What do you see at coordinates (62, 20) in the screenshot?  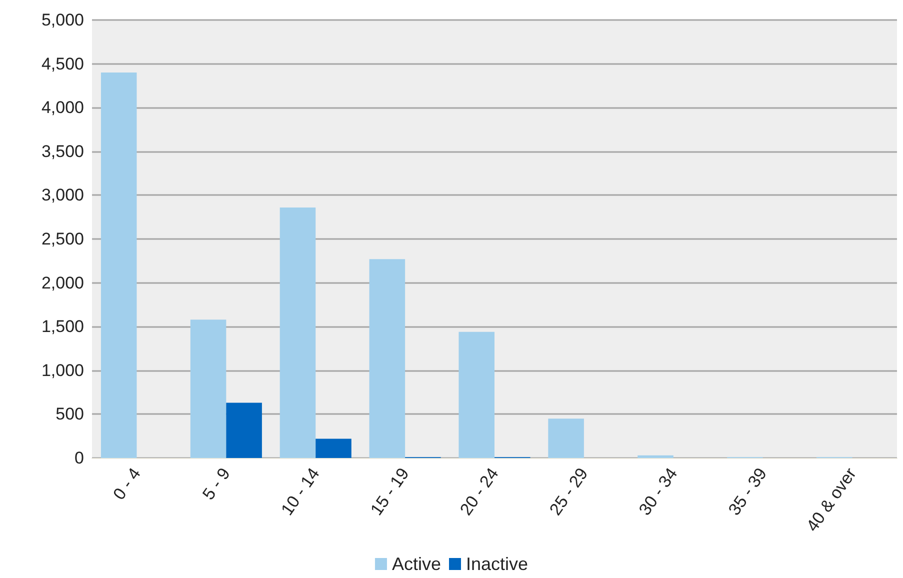 I see `y-tick-label: 5,000` at bounding box center [62, 20].